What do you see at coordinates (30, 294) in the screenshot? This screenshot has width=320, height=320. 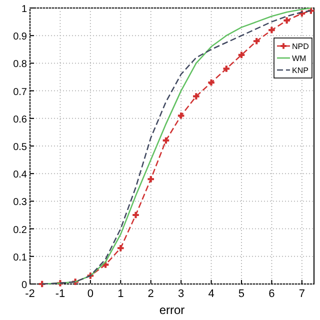 I see `x-tick-label: -2` at bounding box center [30, 294].